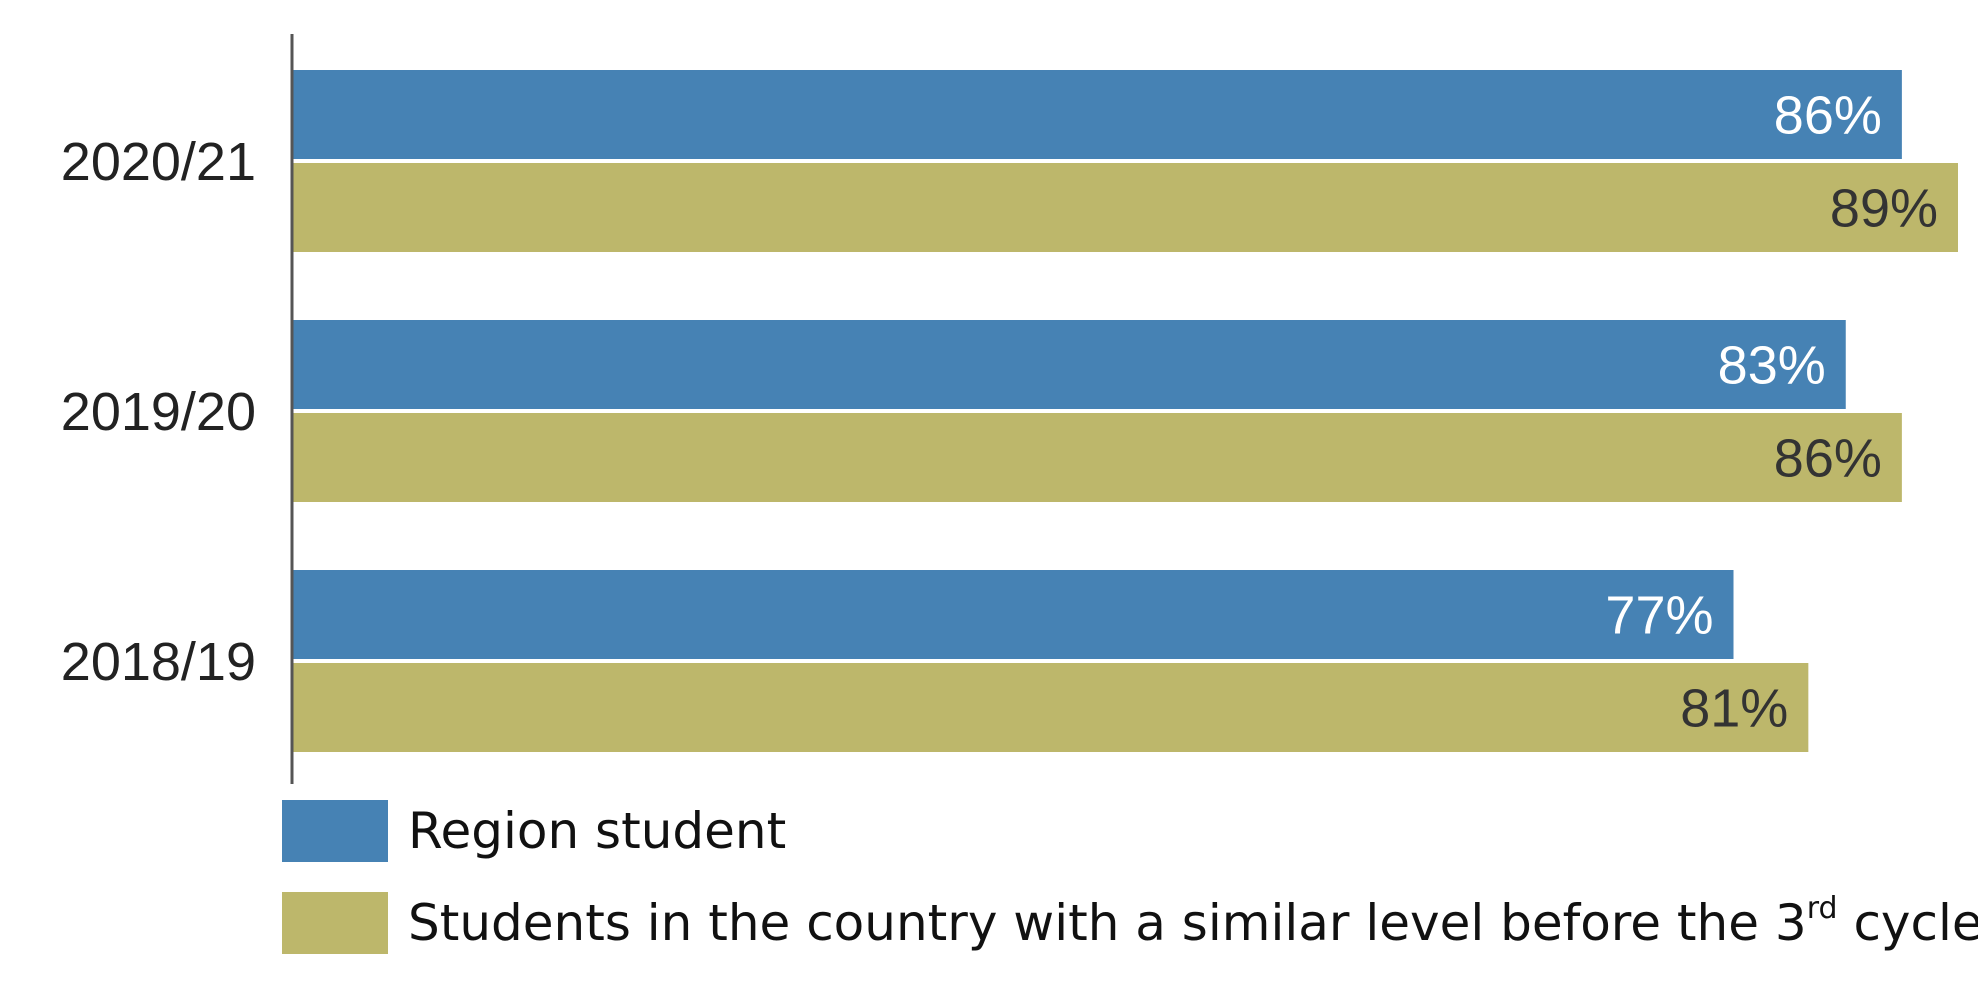  Describe the element at coordinates (1884, 209) in the screenshot. I see `value-label-2020-21-series-2: 89%` at that location.